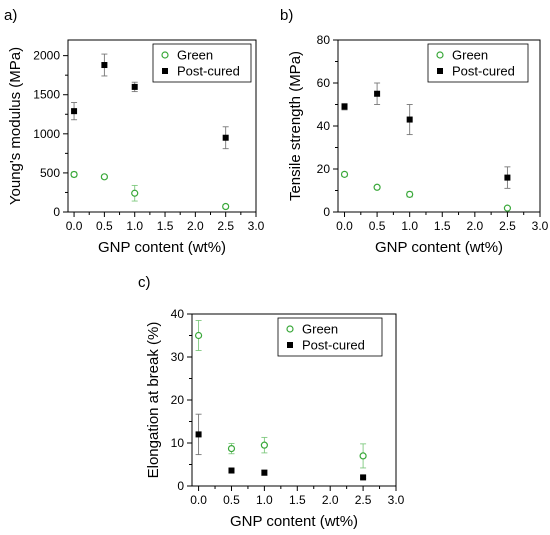 The width and height of the screenshot is (550, 535). Describe the element at coordinates (15, 126) in the screenshot. I see `y-axis-title: Young's modulus (MPa)` at that location.